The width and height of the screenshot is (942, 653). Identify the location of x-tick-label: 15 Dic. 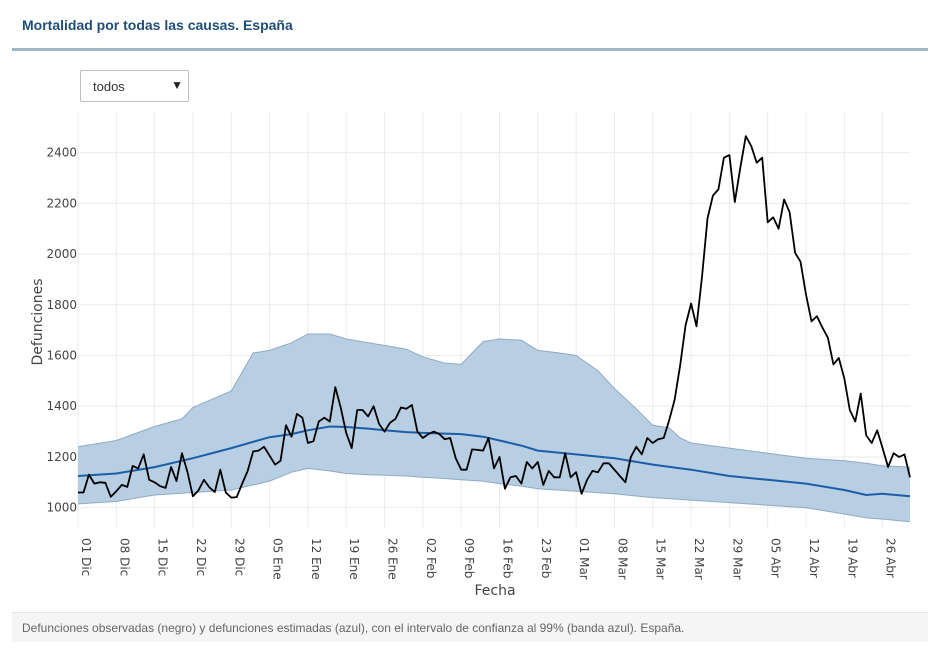
(163, 557).